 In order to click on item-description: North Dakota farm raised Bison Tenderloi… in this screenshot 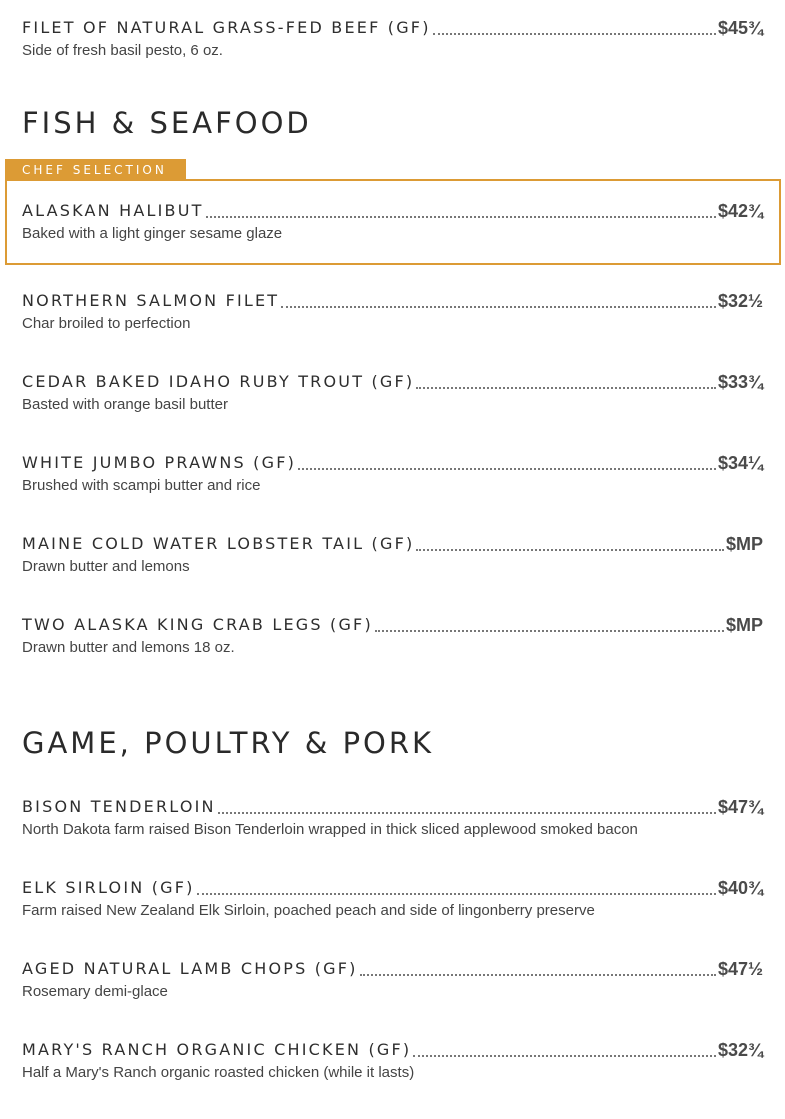, I will do `click(330, 829)`.